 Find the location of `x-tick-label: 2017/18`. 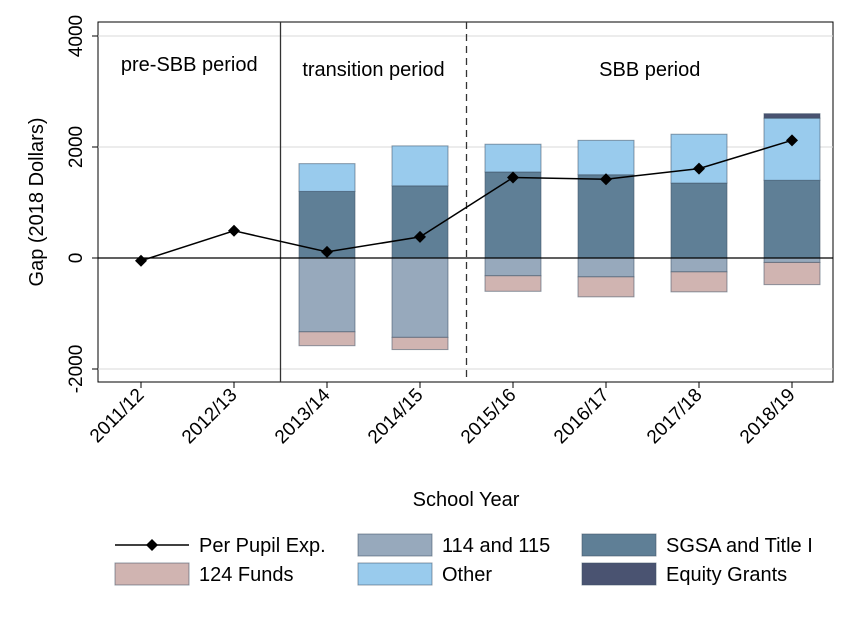

x-tick-label: 2017/18 is located at coordinates (674, 416).